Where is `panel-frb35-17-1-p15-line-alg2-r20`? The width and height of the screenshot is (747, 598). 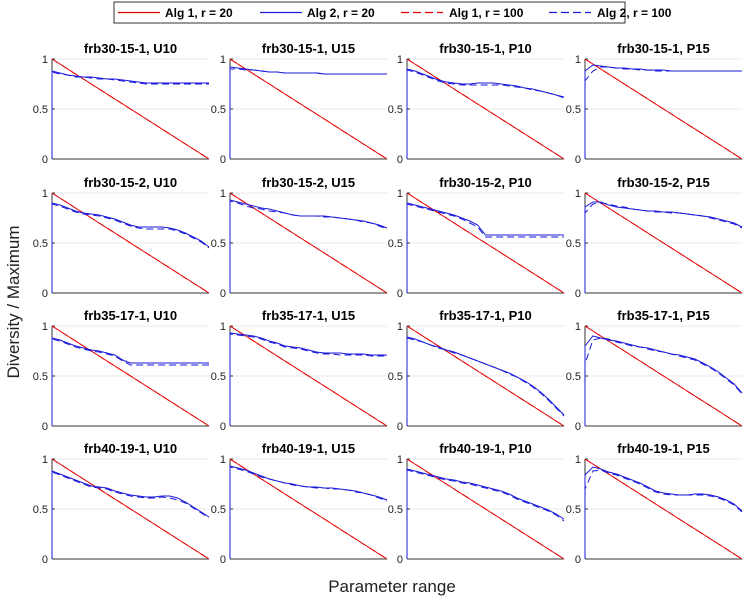 panel-frb35-17-1-p15-line-alg2-r20 is located at coordinates (663, 380).